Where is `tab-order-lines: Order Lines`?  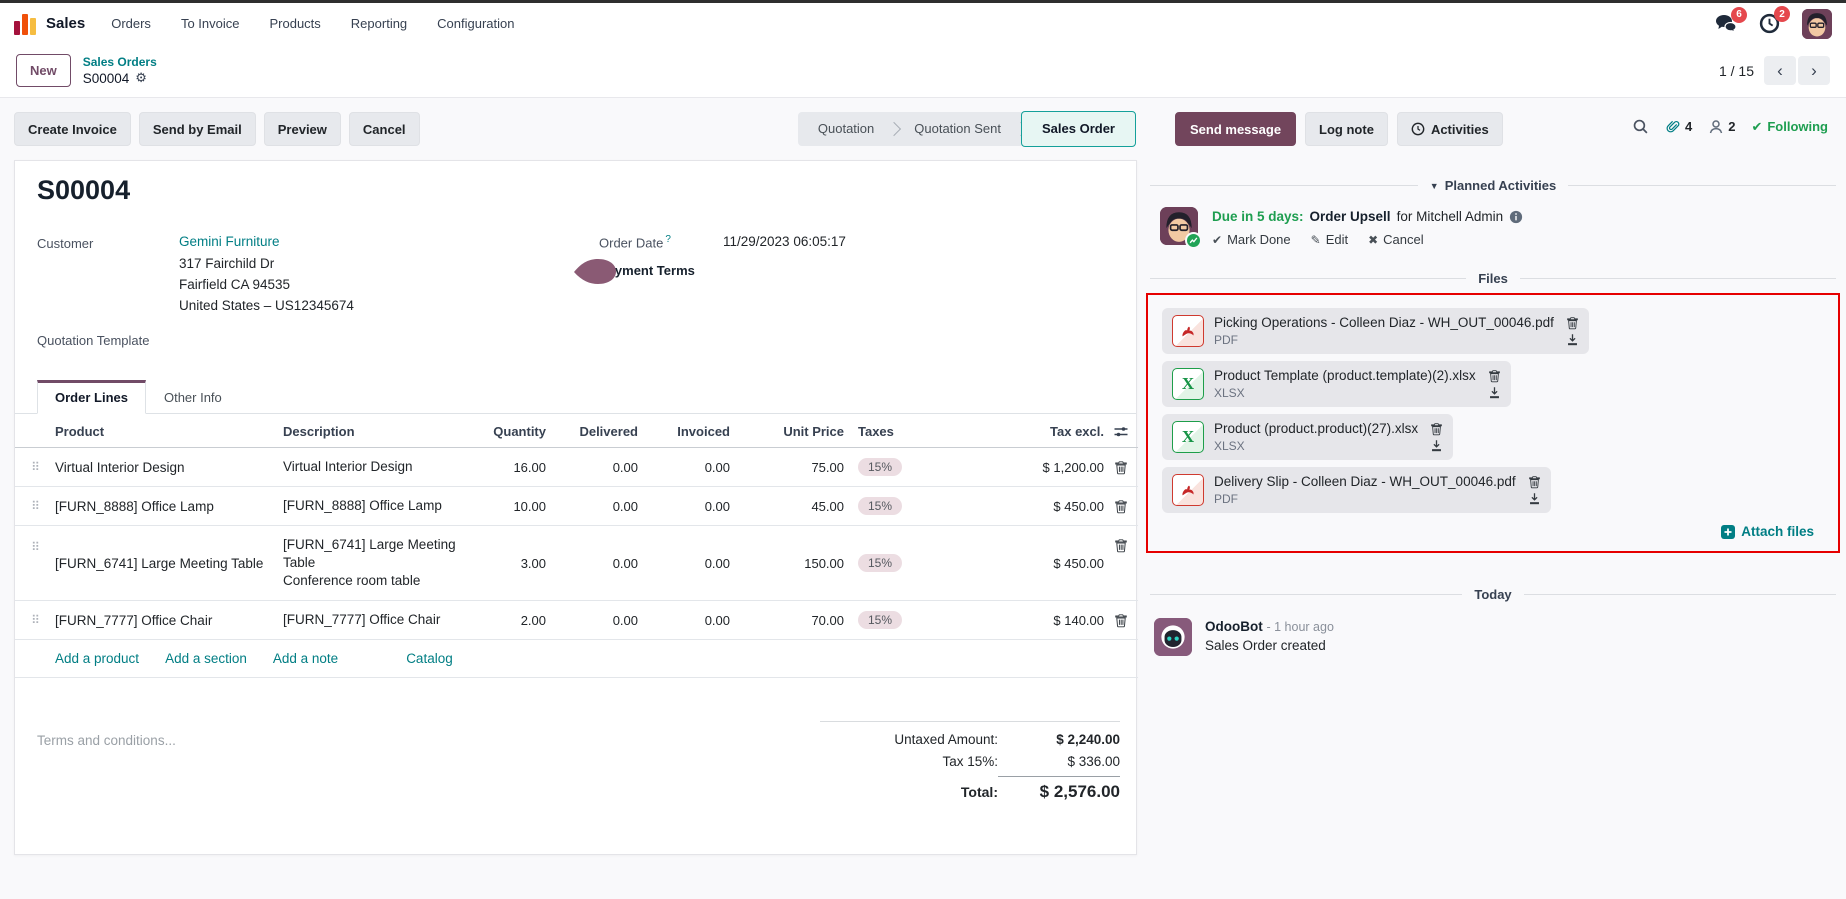
tab-order-lines: Order Lines is located at coordinates (91, 397).